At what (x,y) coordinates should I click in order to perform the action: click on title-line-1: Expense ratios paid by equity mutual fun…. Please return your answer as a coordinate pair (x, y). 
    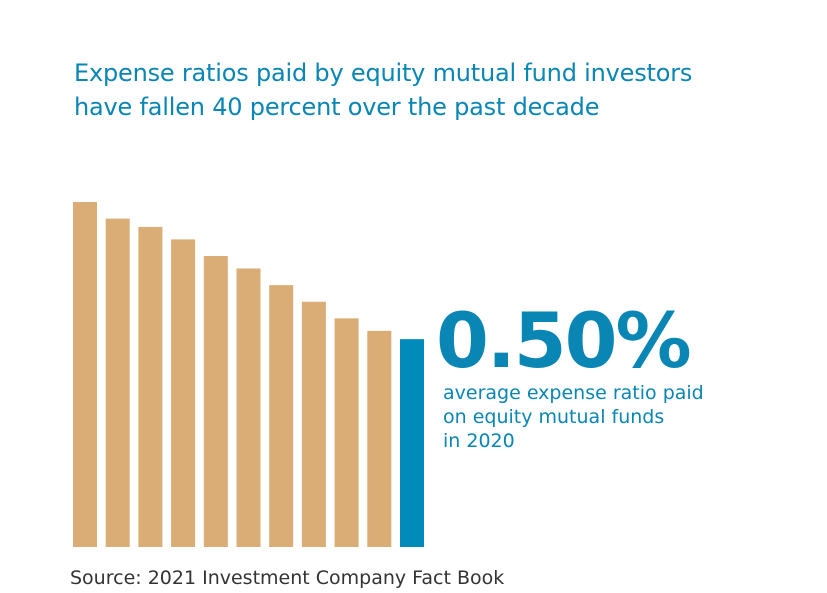
    Looking at the image, I should click on (383, 73).